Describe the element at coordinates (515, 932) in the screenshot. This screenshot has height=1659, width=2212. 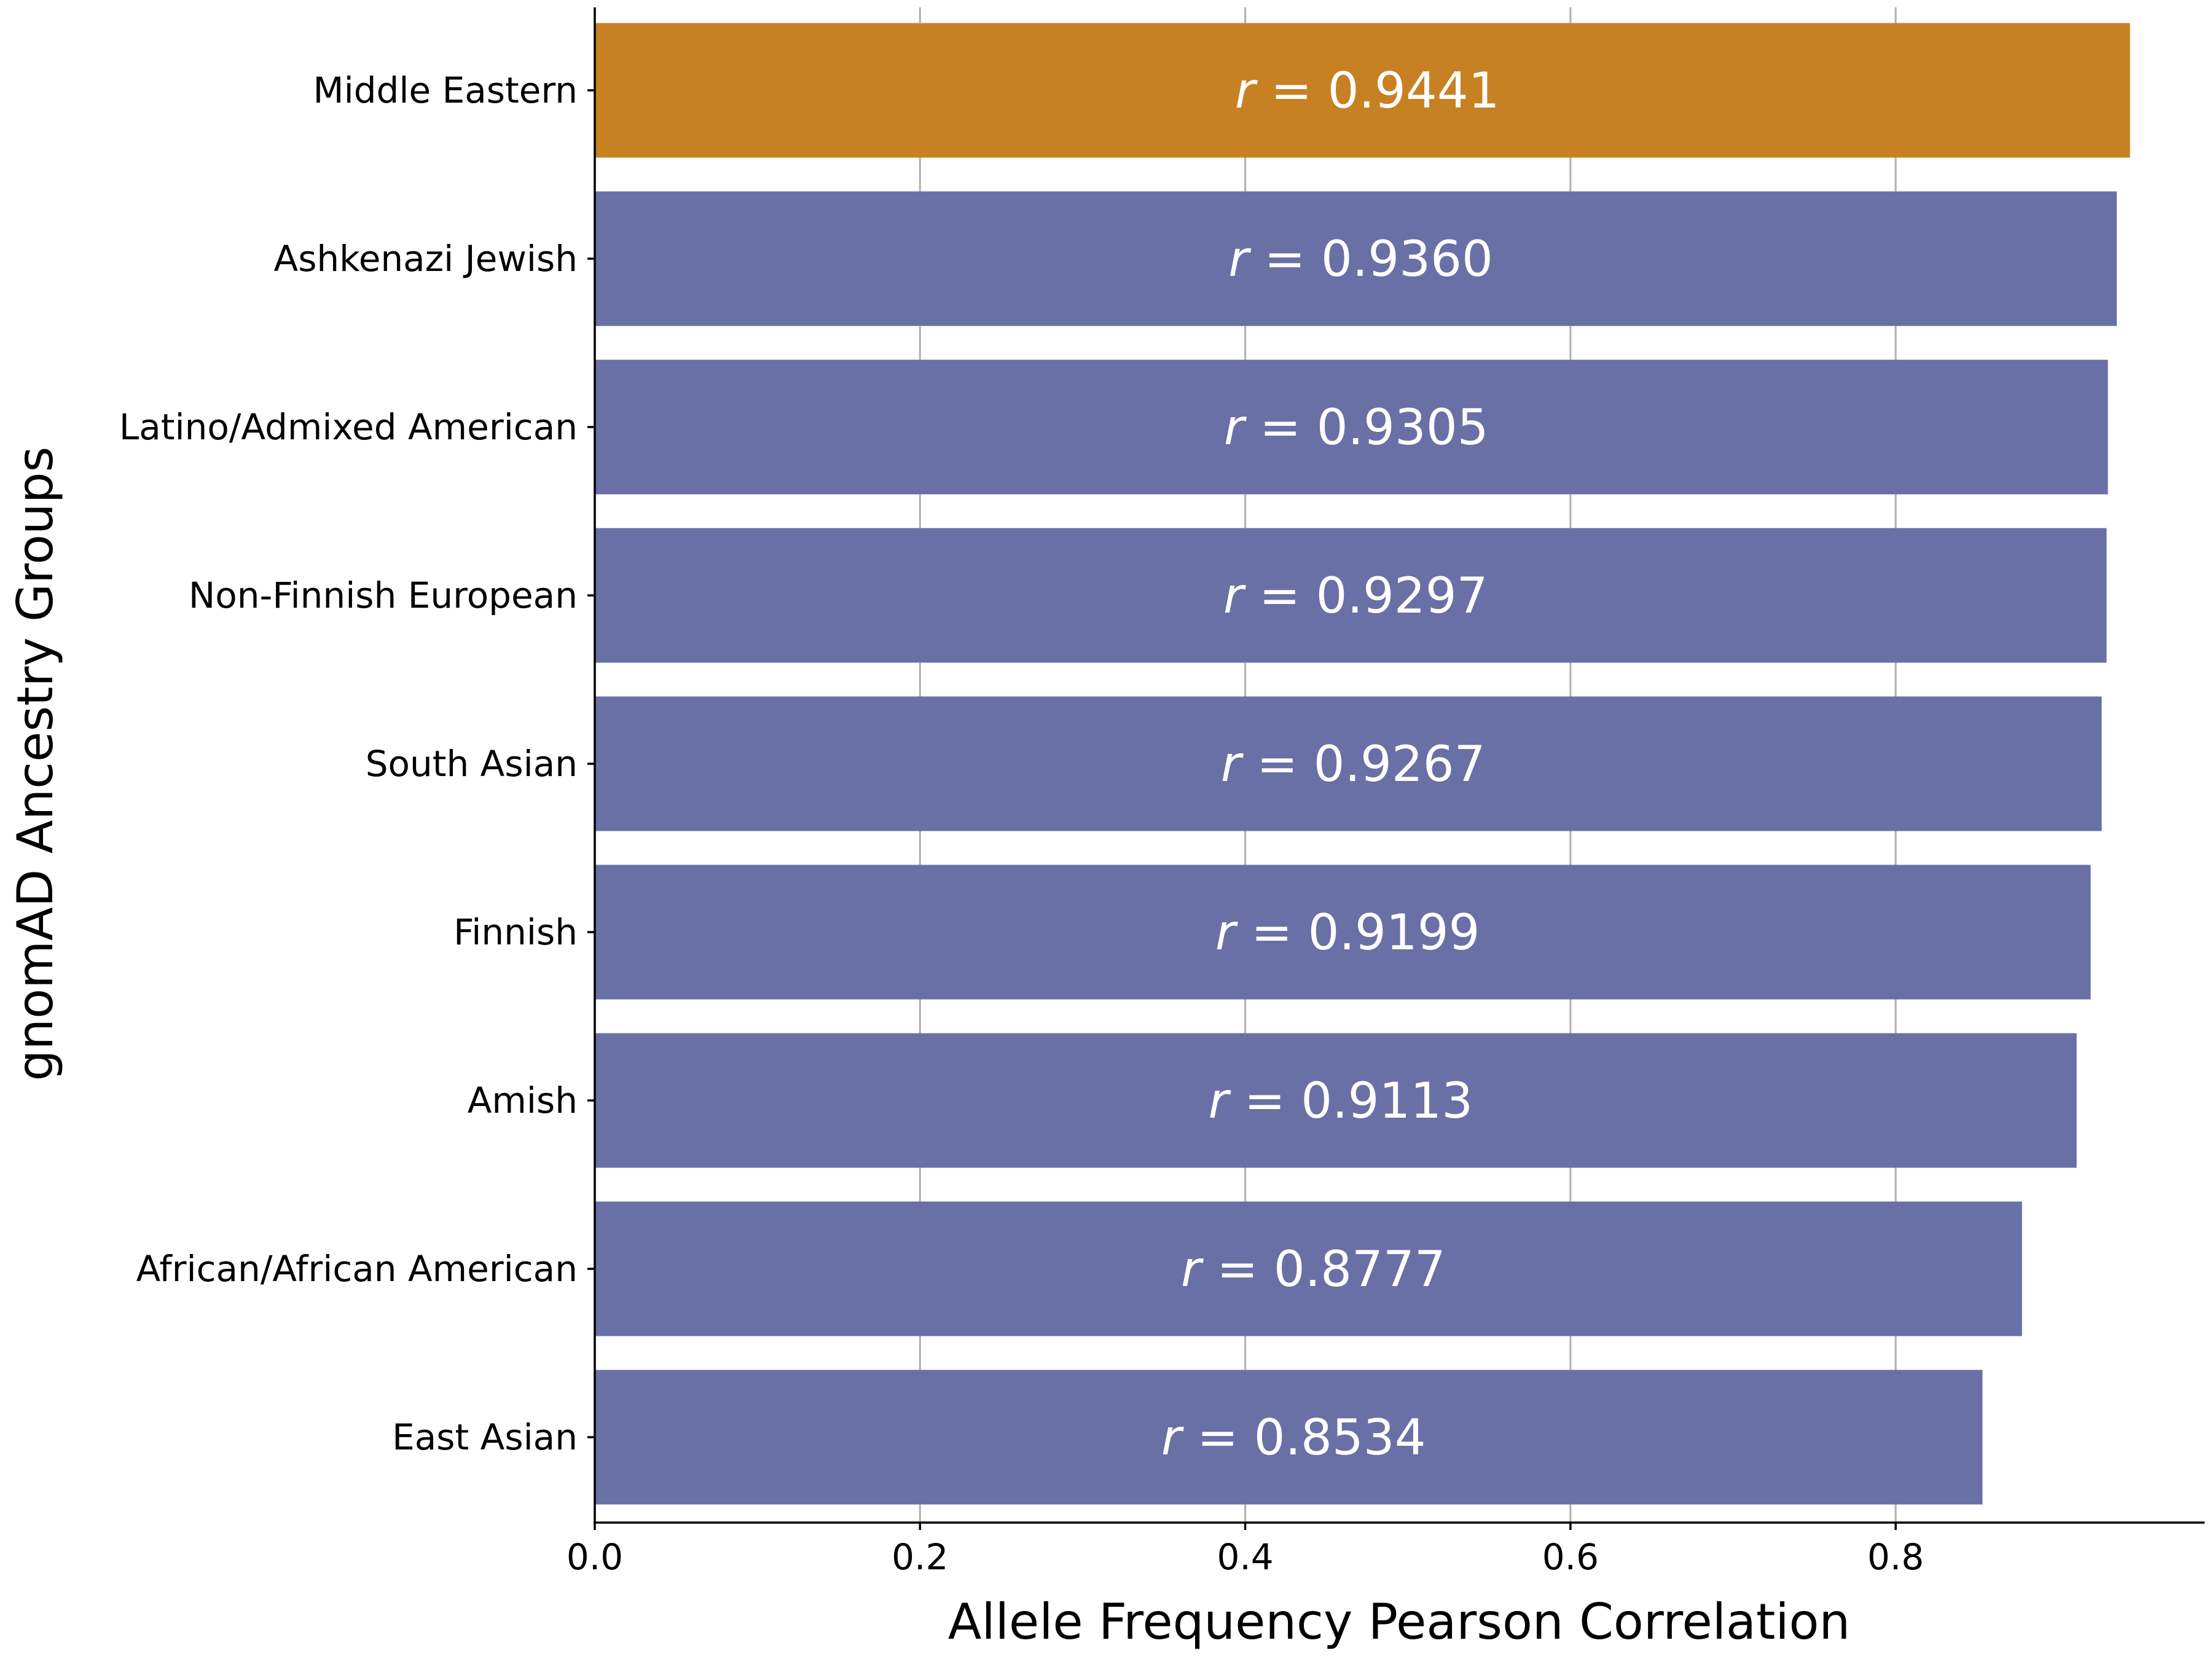
I see `y-tick-label: Finnish` at that location.